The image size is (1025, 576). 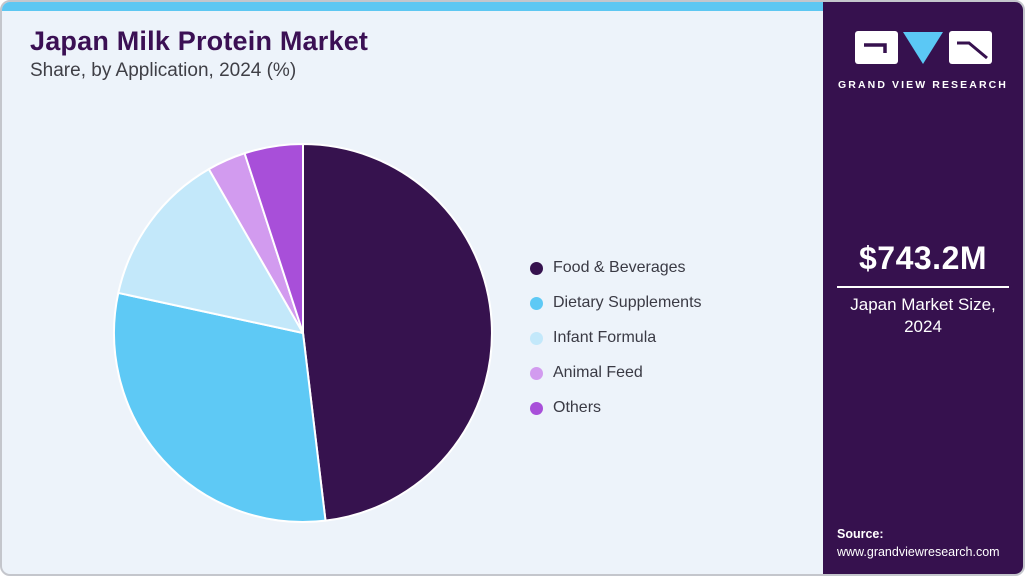 What do you see at coordinates (619, 267) in the screenshot?
I see `legend-label: Food & Beverages` at bounding box center [619, 267].